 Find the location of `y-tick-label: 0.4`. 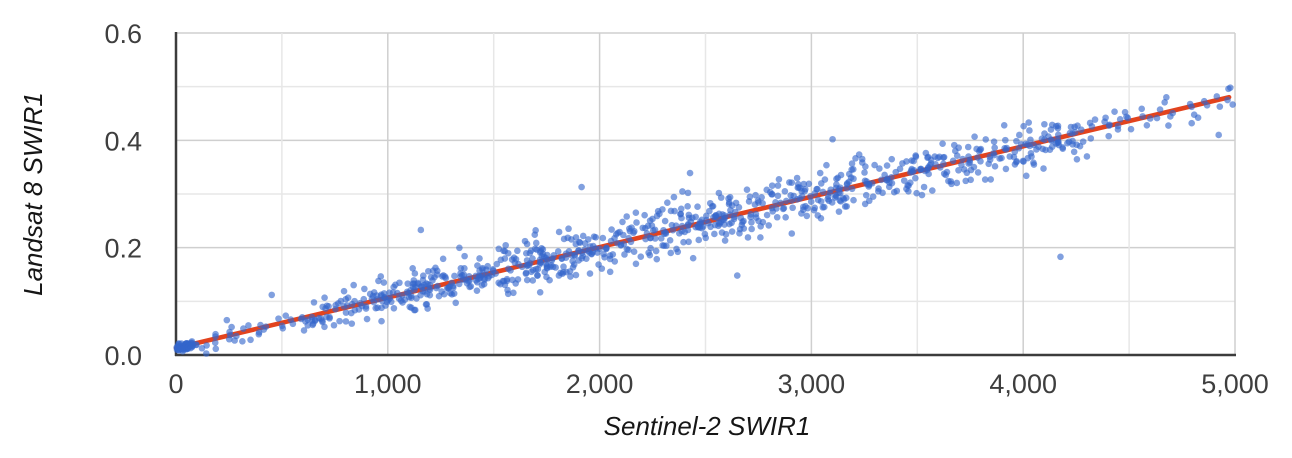

y-tick-label: 0.4 is located at coordinates (123, 141).